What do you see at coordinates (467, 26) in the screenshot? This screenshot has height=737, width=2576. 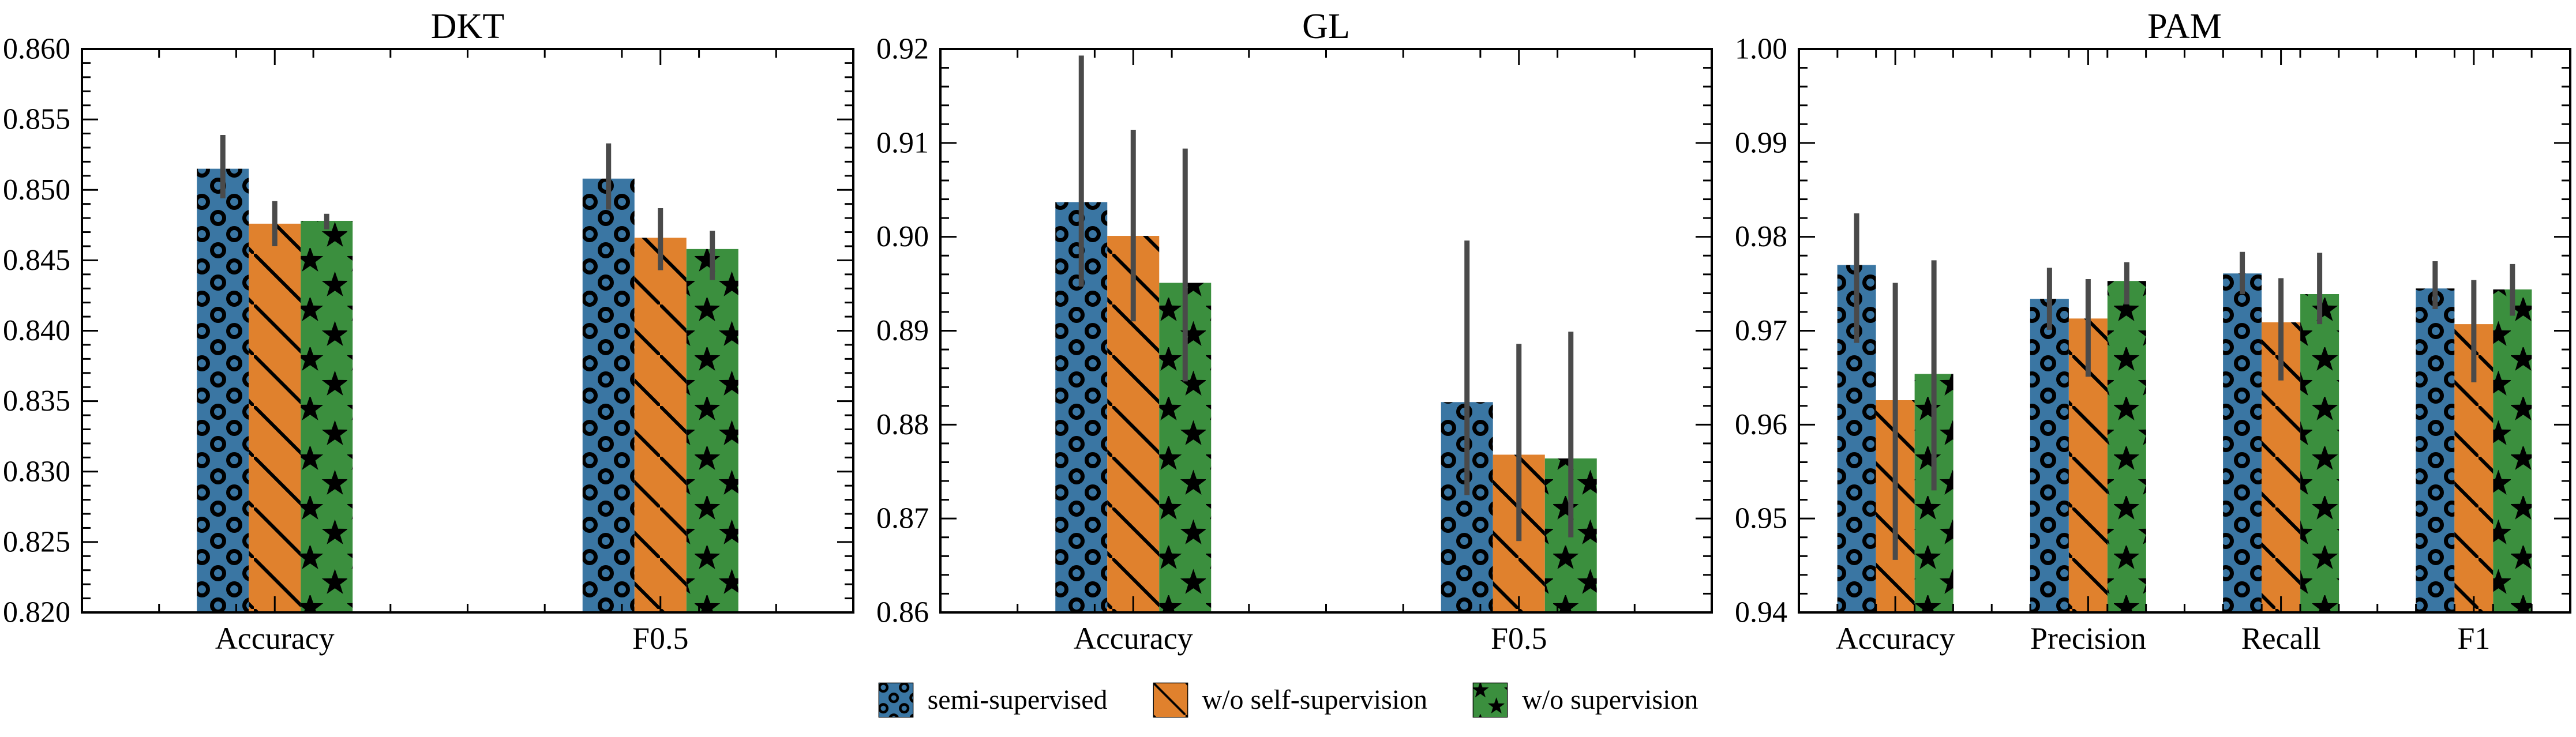 I see `chart-title: DKT` at bounding box center [467, 26].